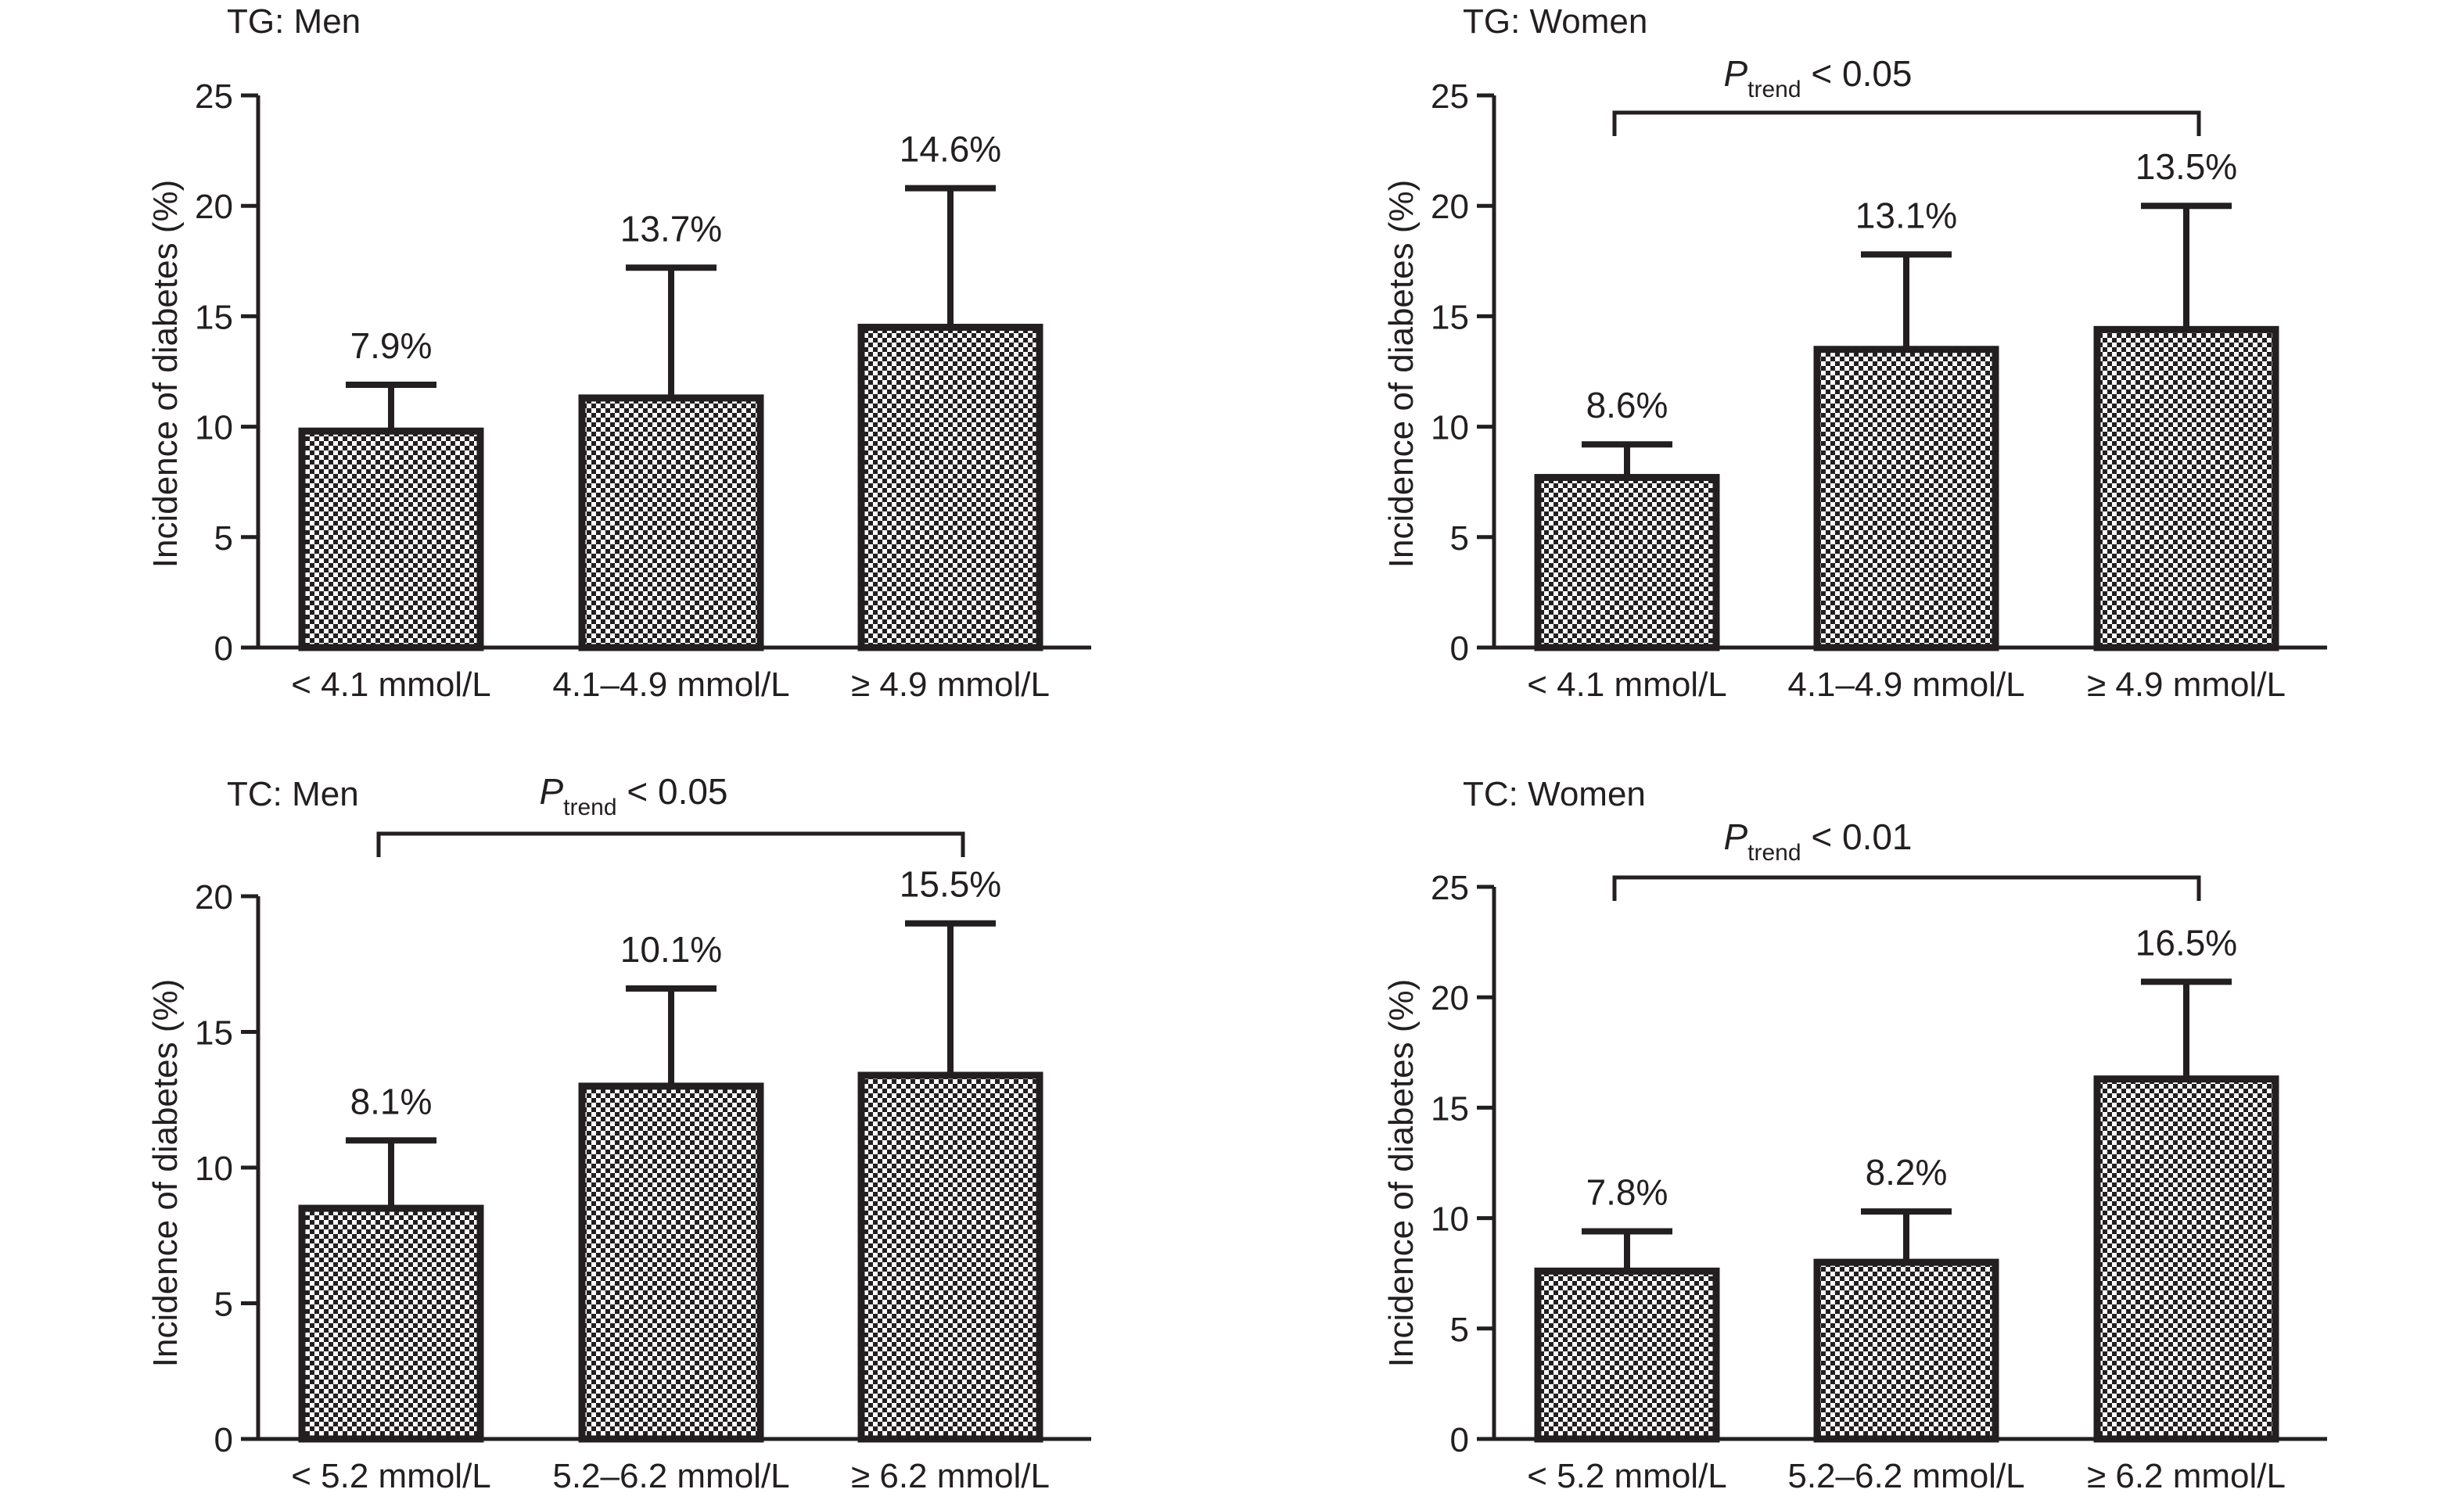  What do you see at coordinates (391, 1101) in the screenshot?
I see `data-label: 8.1%` at bounding box center [391, 1101].